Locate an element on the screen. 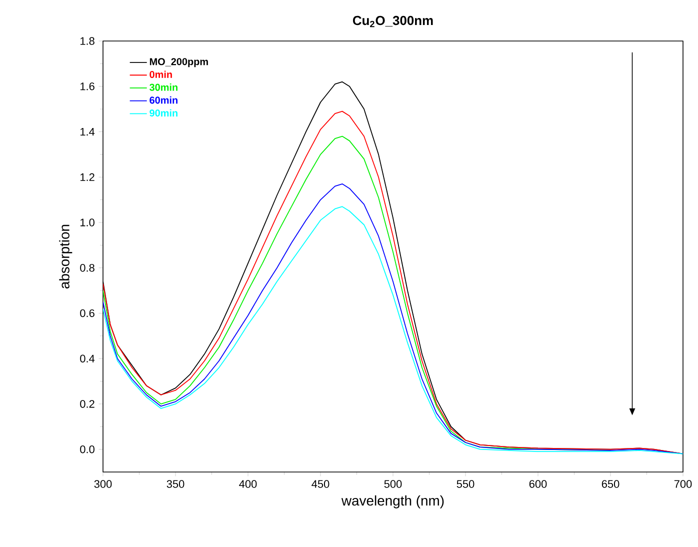  legend-label: 30min is located at coordinates (164, 87).